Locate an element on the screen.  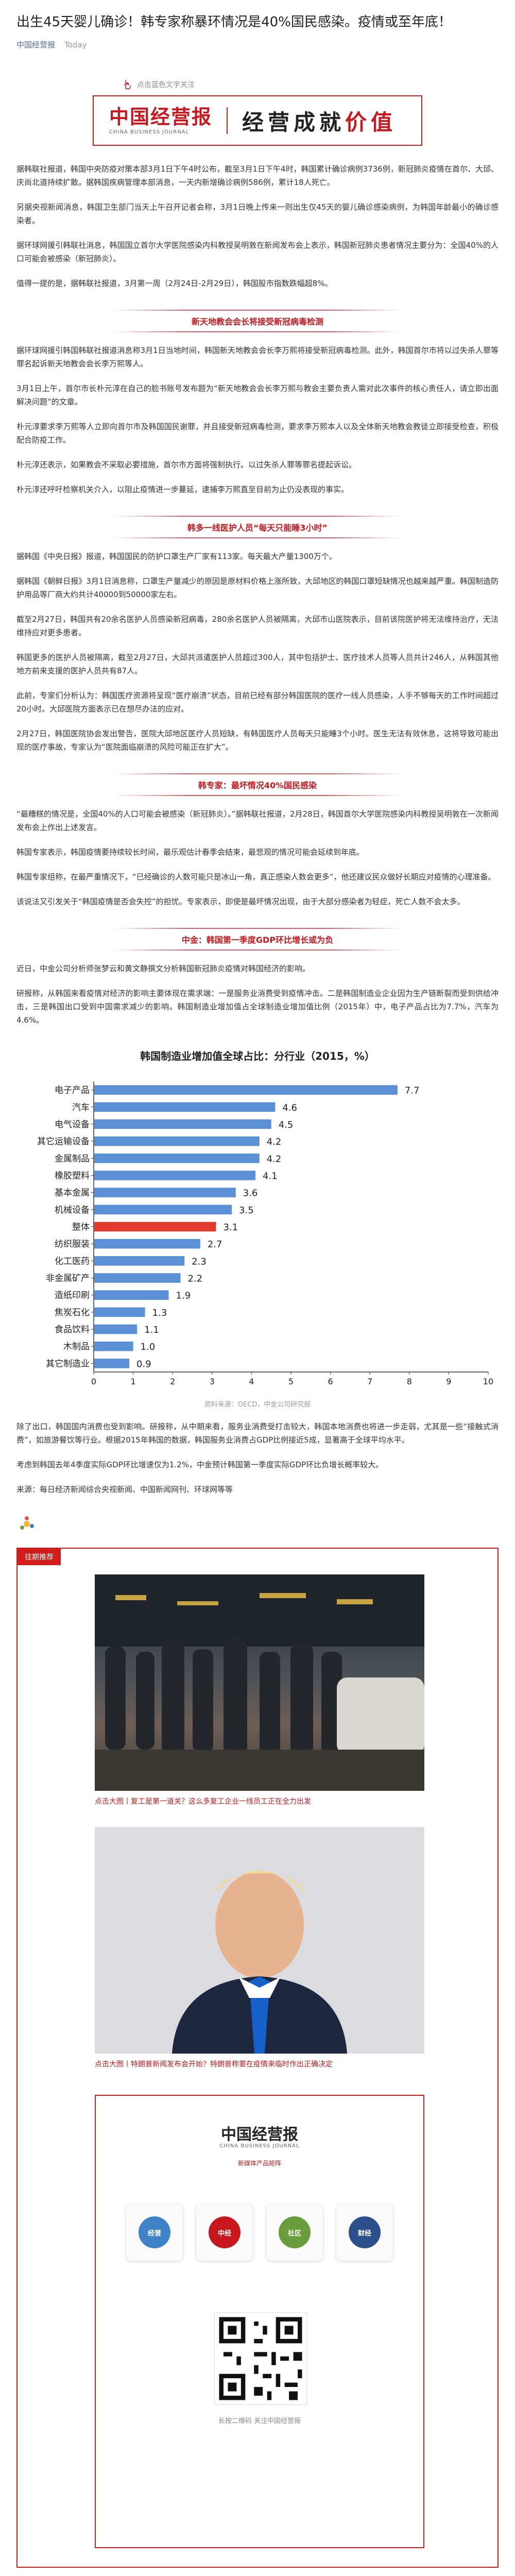
category-label: 金属制品 is located at coordinates (72, 1159).